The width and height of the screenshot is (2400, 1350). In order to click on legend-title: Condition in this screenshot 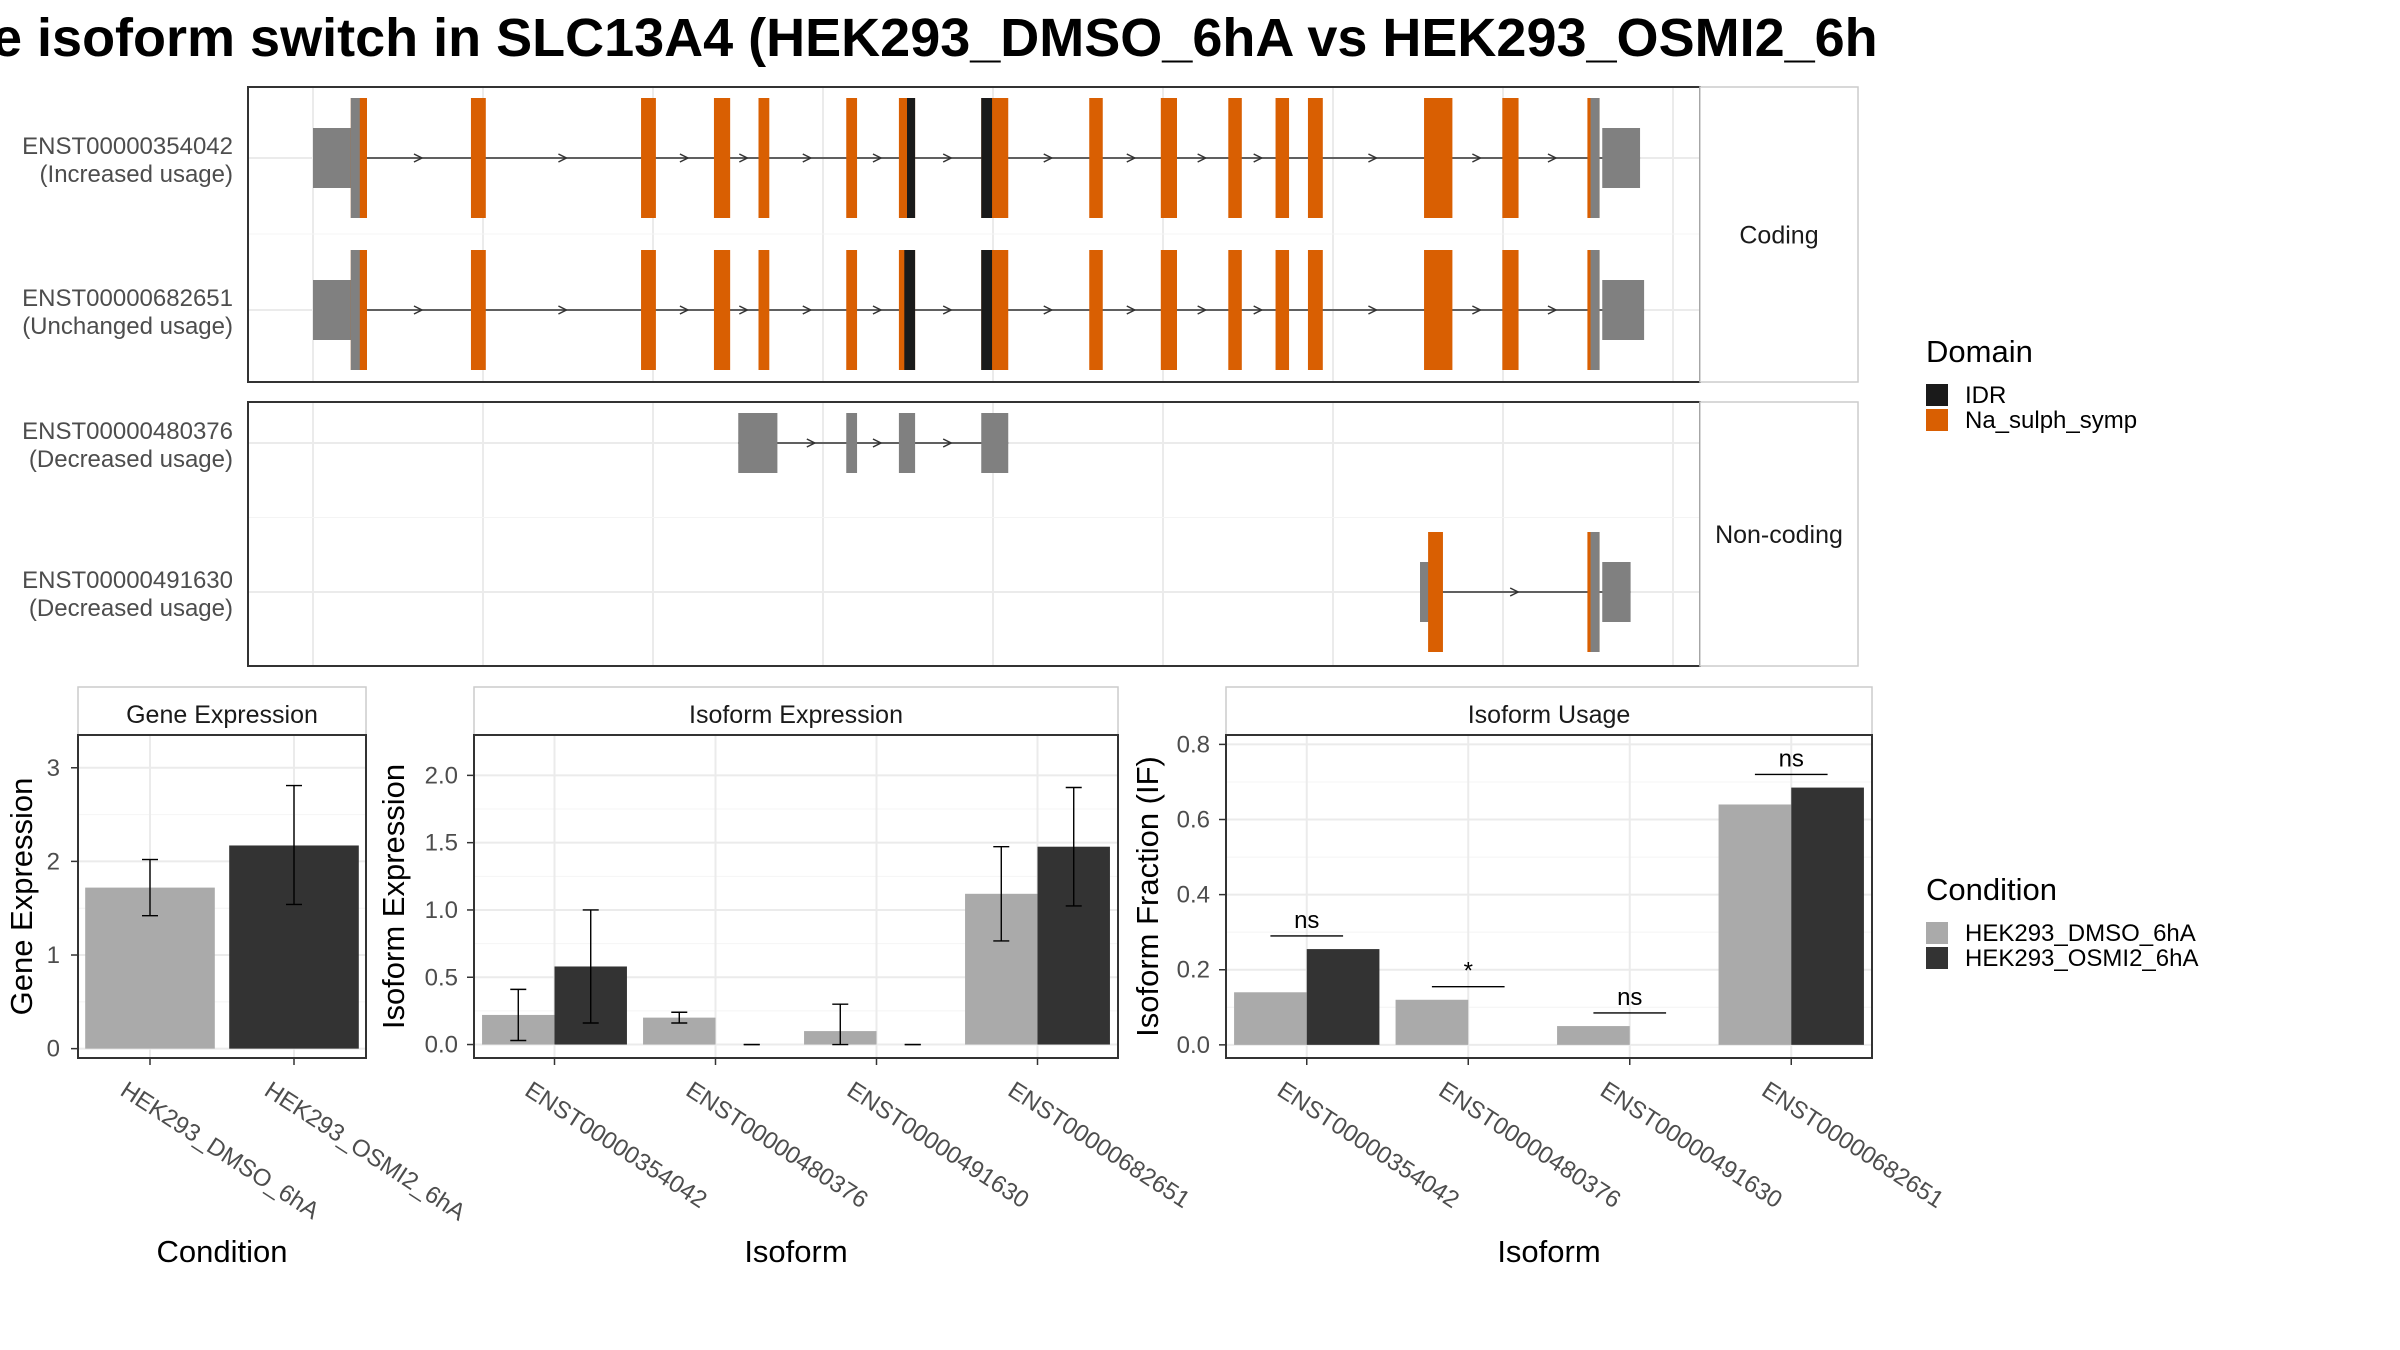, I will do `click(1991, 889)`.